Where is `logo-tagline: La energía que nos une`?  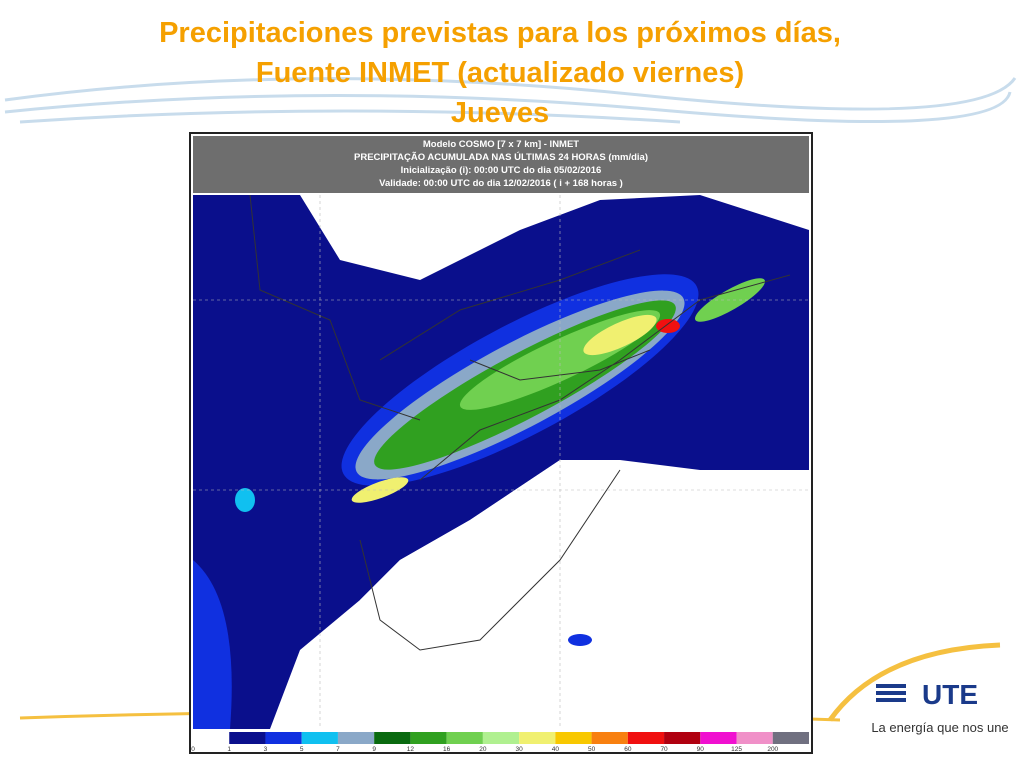 logo-tagline: La energía que nos une is located at coordinates (939, 727).